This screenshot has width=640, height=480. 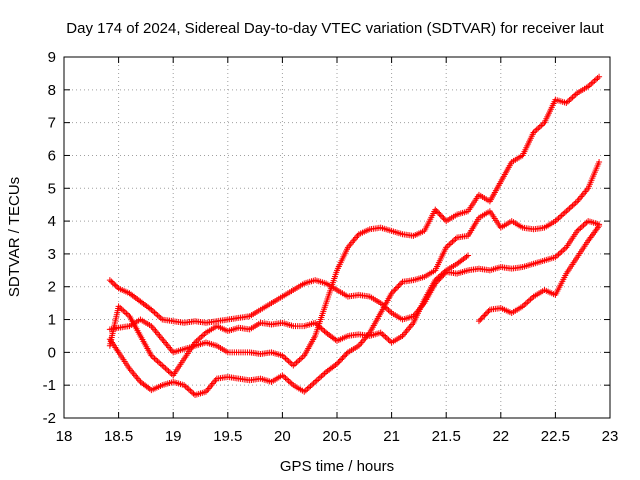 What do you see at coordinates (52, 320) in the screenshot?
I see `y-tick-label: 1` at bounding box center [52, 320].